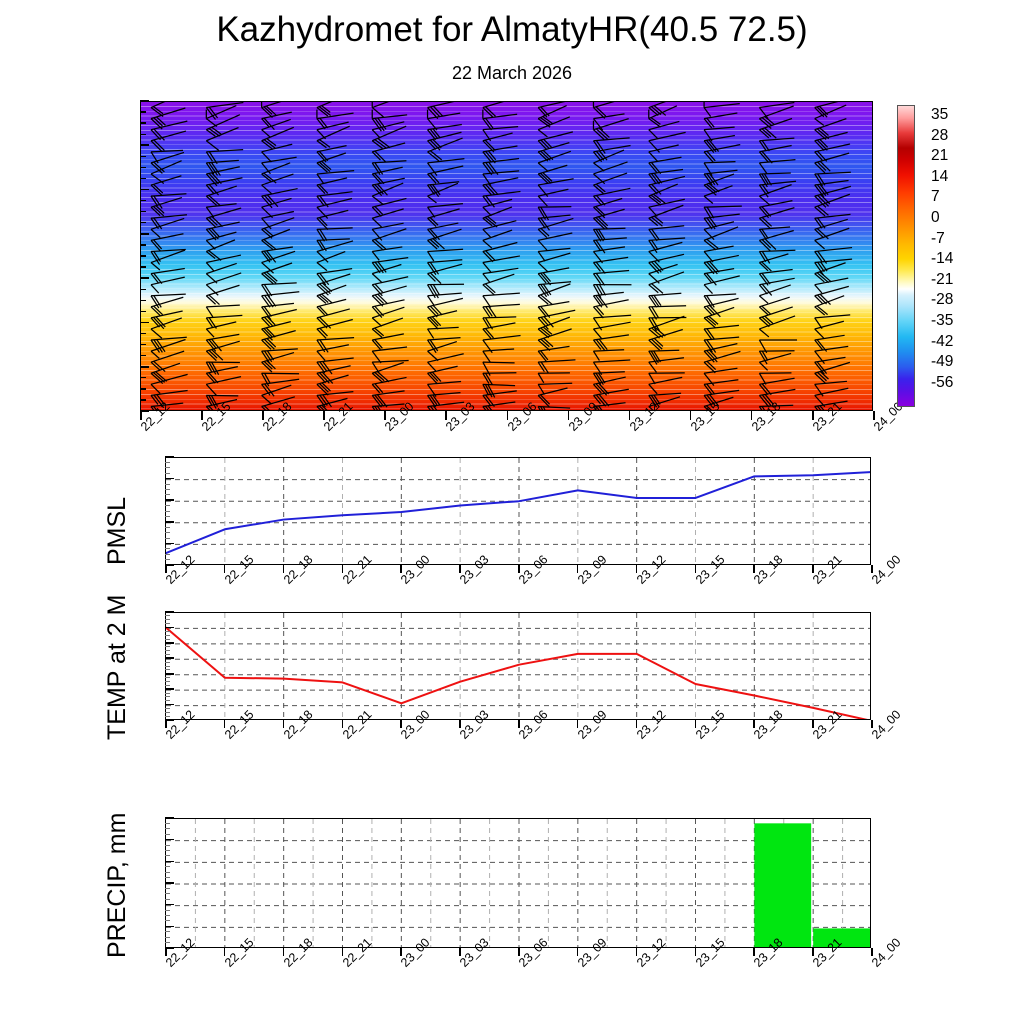 Image resolution: width=1024 pixels, height=1024 pixels. I want to click on colorbar-tick-label: -14, so click(942, 259).